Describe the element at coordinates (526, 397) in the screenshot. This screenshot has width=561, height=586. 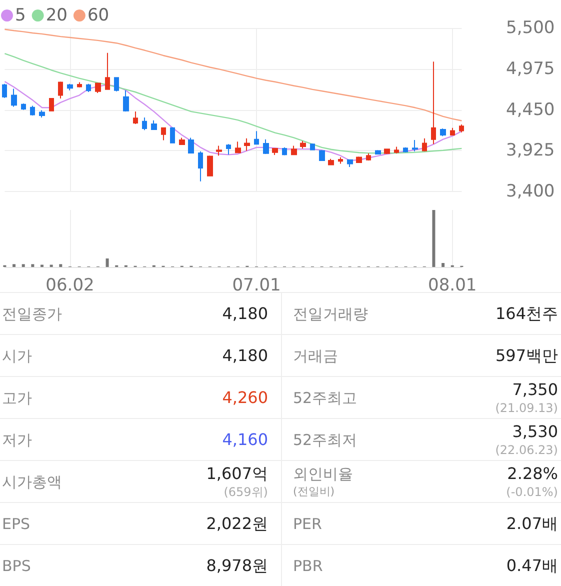
I see `text: 7,350 (21.09.13)` at that location.